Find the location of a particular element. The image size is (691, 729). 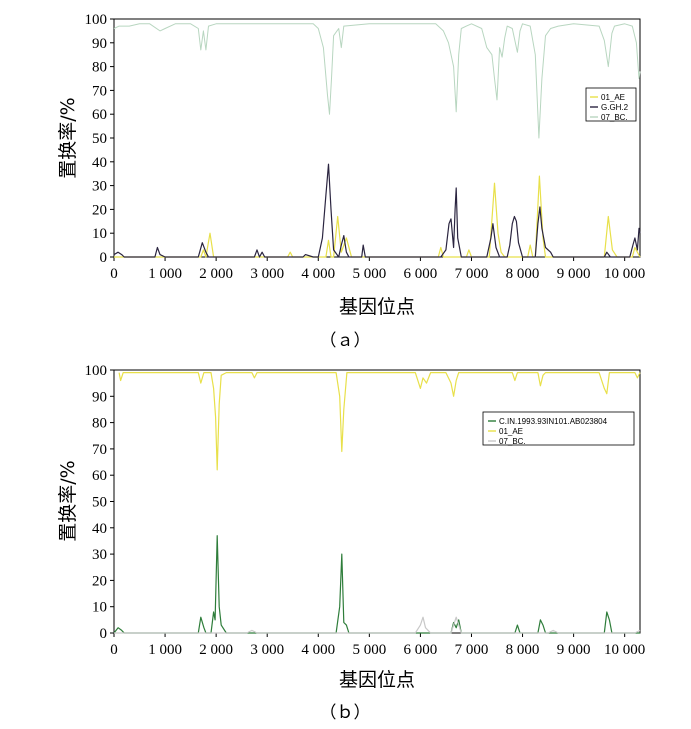

legend-box-b is located at coordinates (558, 428).